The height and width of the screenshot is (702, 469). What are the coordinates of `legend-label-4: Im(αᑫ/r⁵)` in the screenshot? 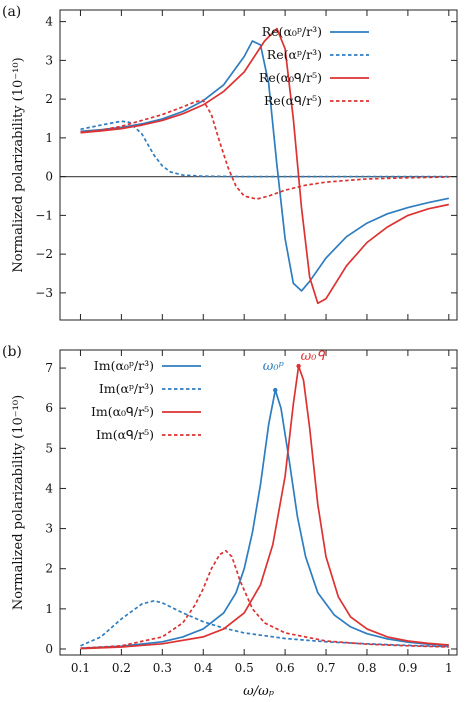 It's located at (125, 434).